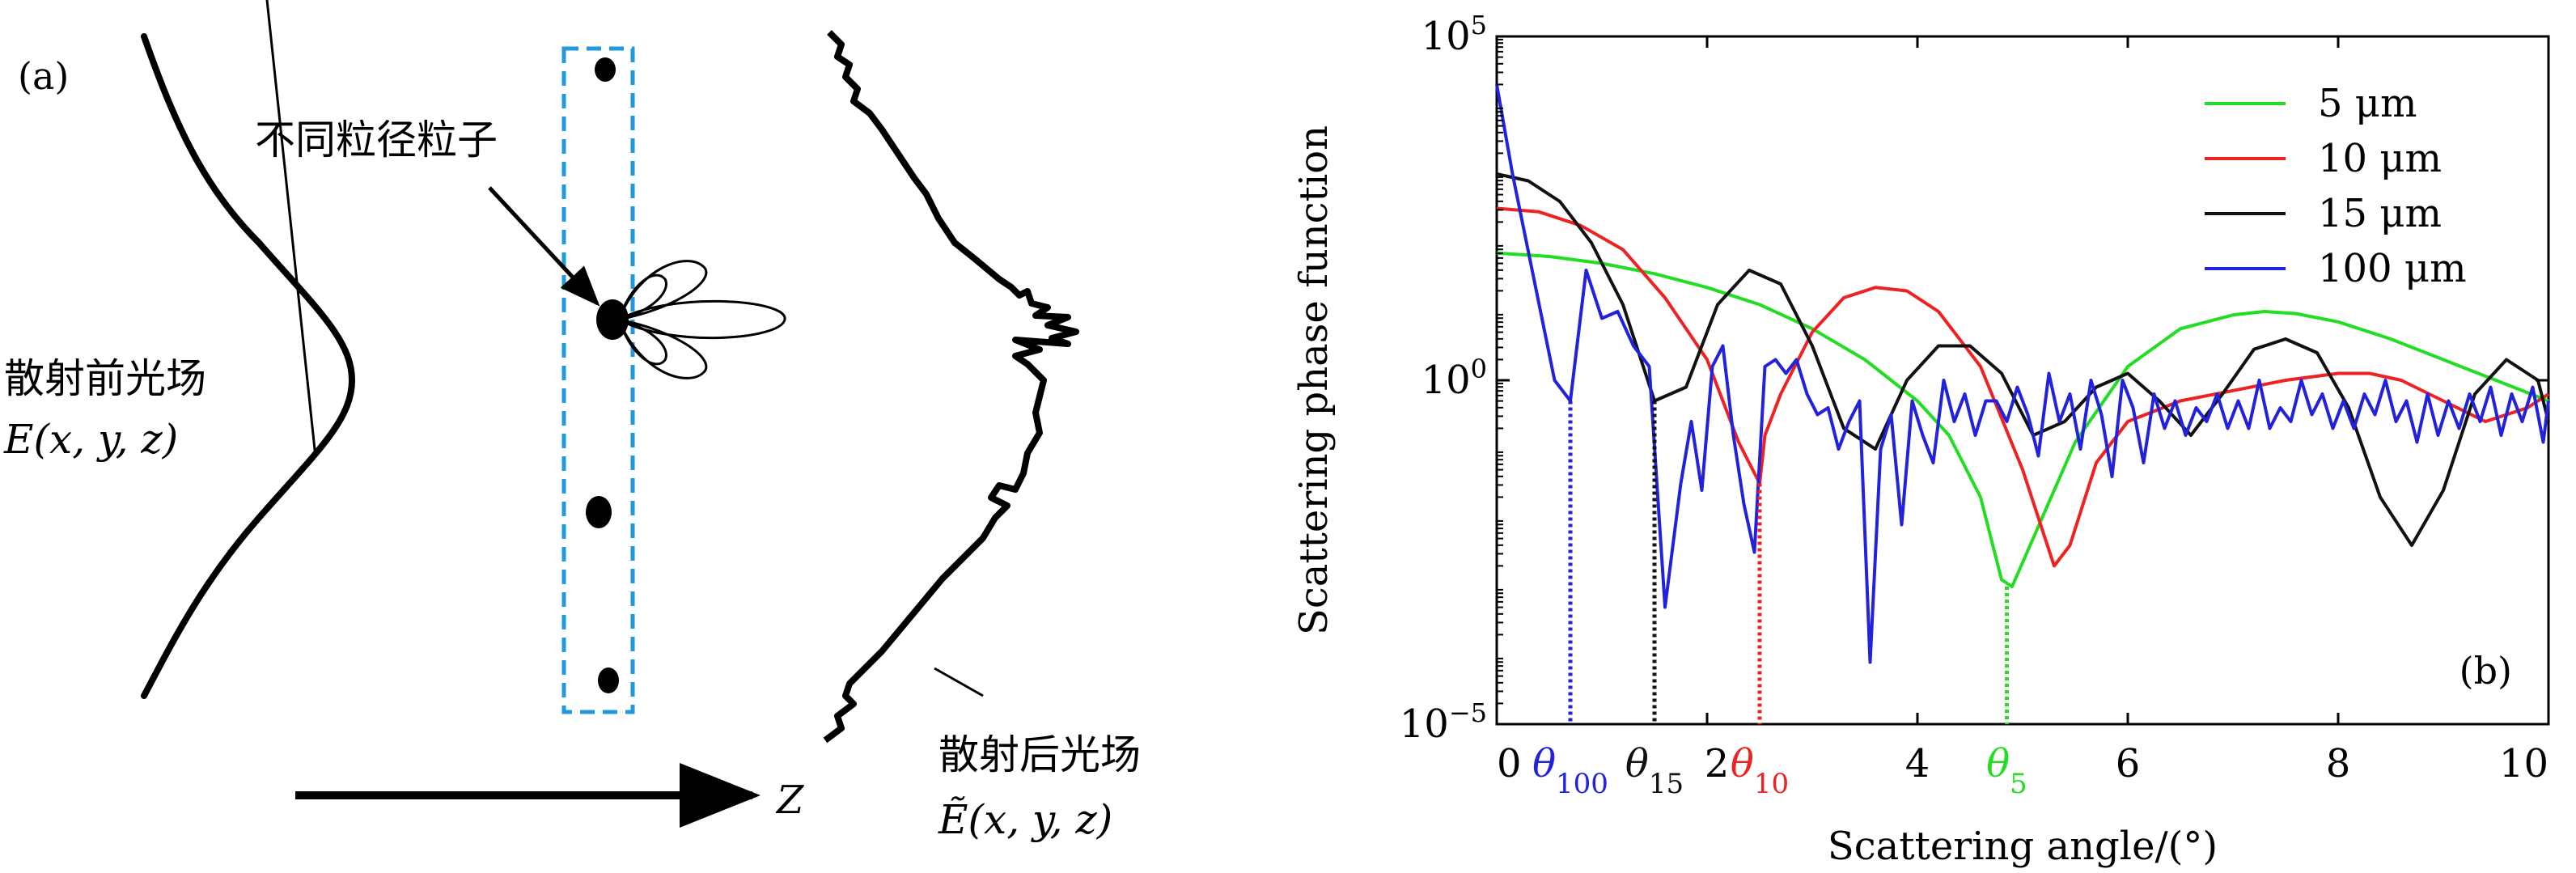 The width and height of the screenshot is (2576, 873). Describe the element at coordinates (1654, 771) in the screenshot. I see `angle-marker-label: θ15` at that location.